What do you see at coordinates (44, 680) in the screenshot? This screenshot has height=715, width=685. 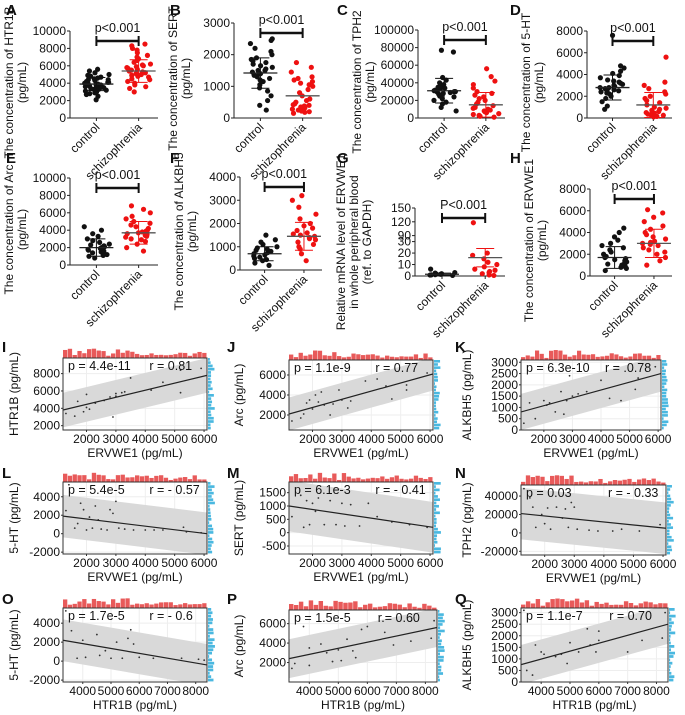 I see `y-tick-label: -2000` at bounding box center [44, 680].